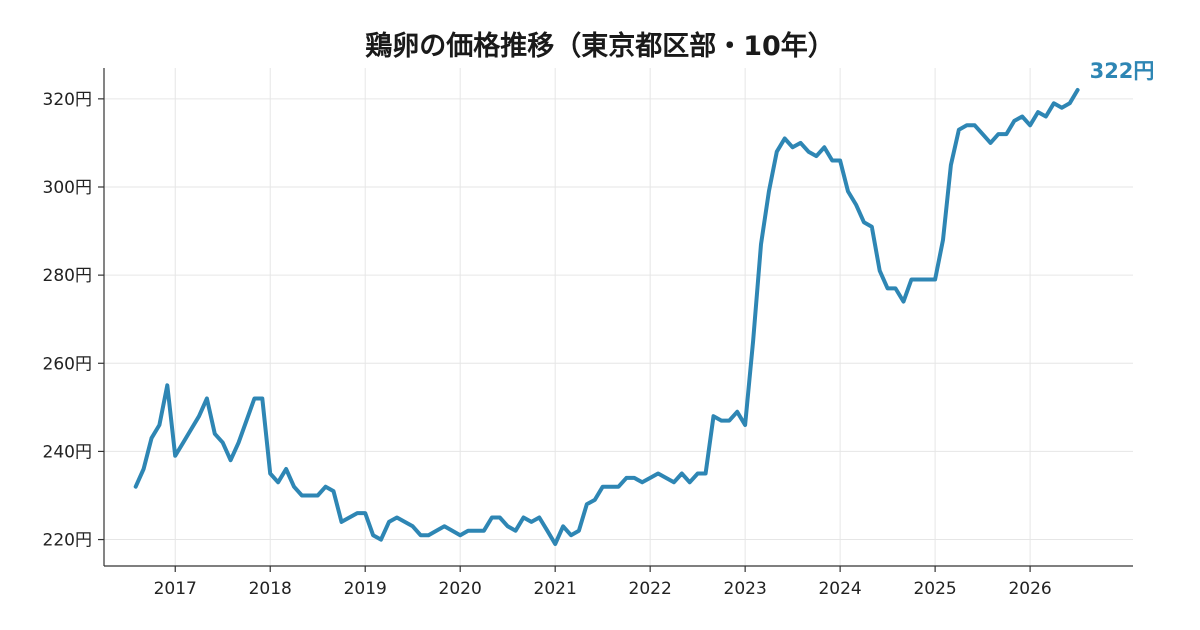 This screenshot has width=1200, height=630. What do you see at coordinates (67, 364) in the screenshot?
I see `y-tick-label: 260円` at bounding box center [67, 364].